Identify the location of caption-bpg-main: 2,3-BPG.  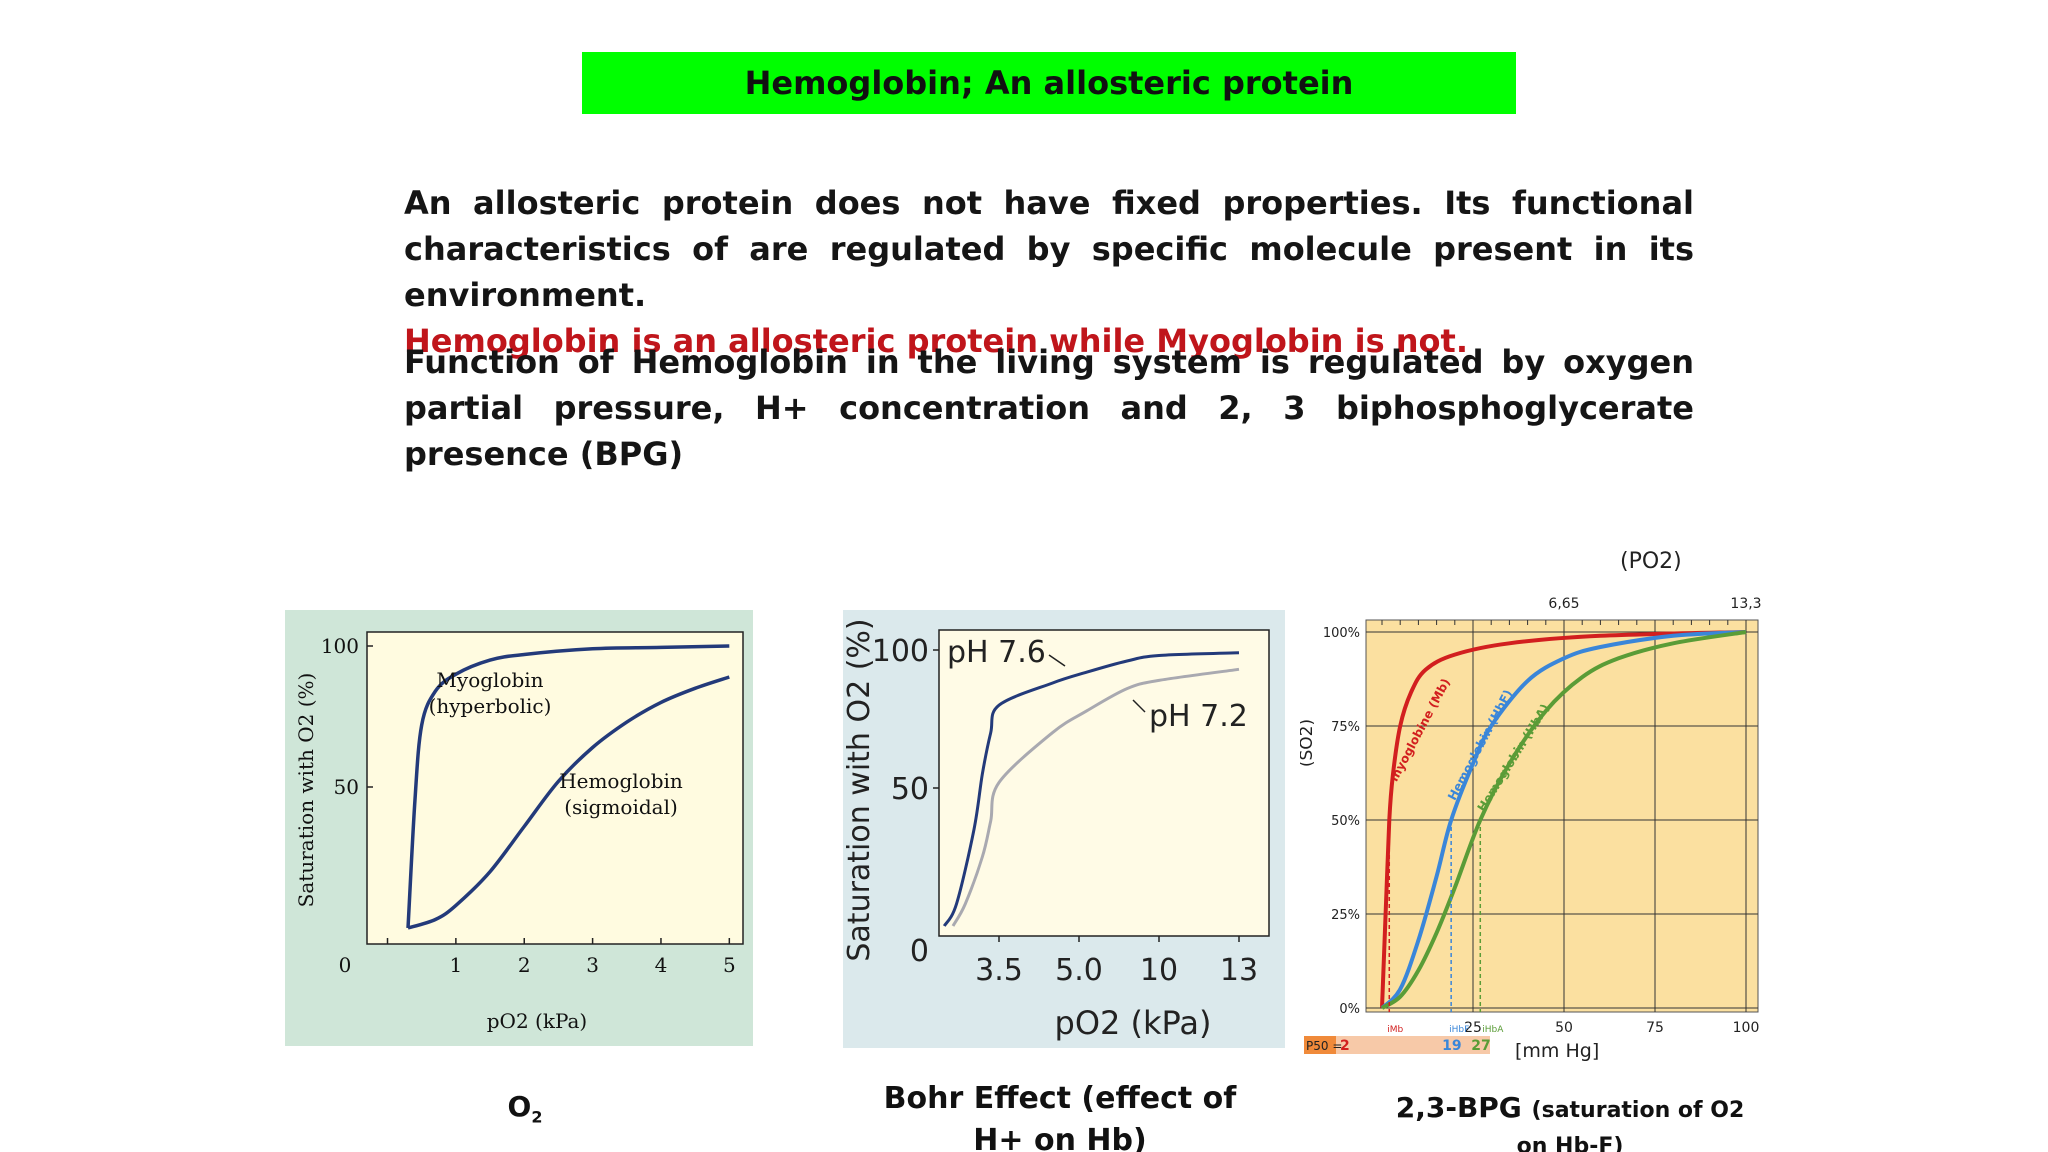
(1458, 1107).